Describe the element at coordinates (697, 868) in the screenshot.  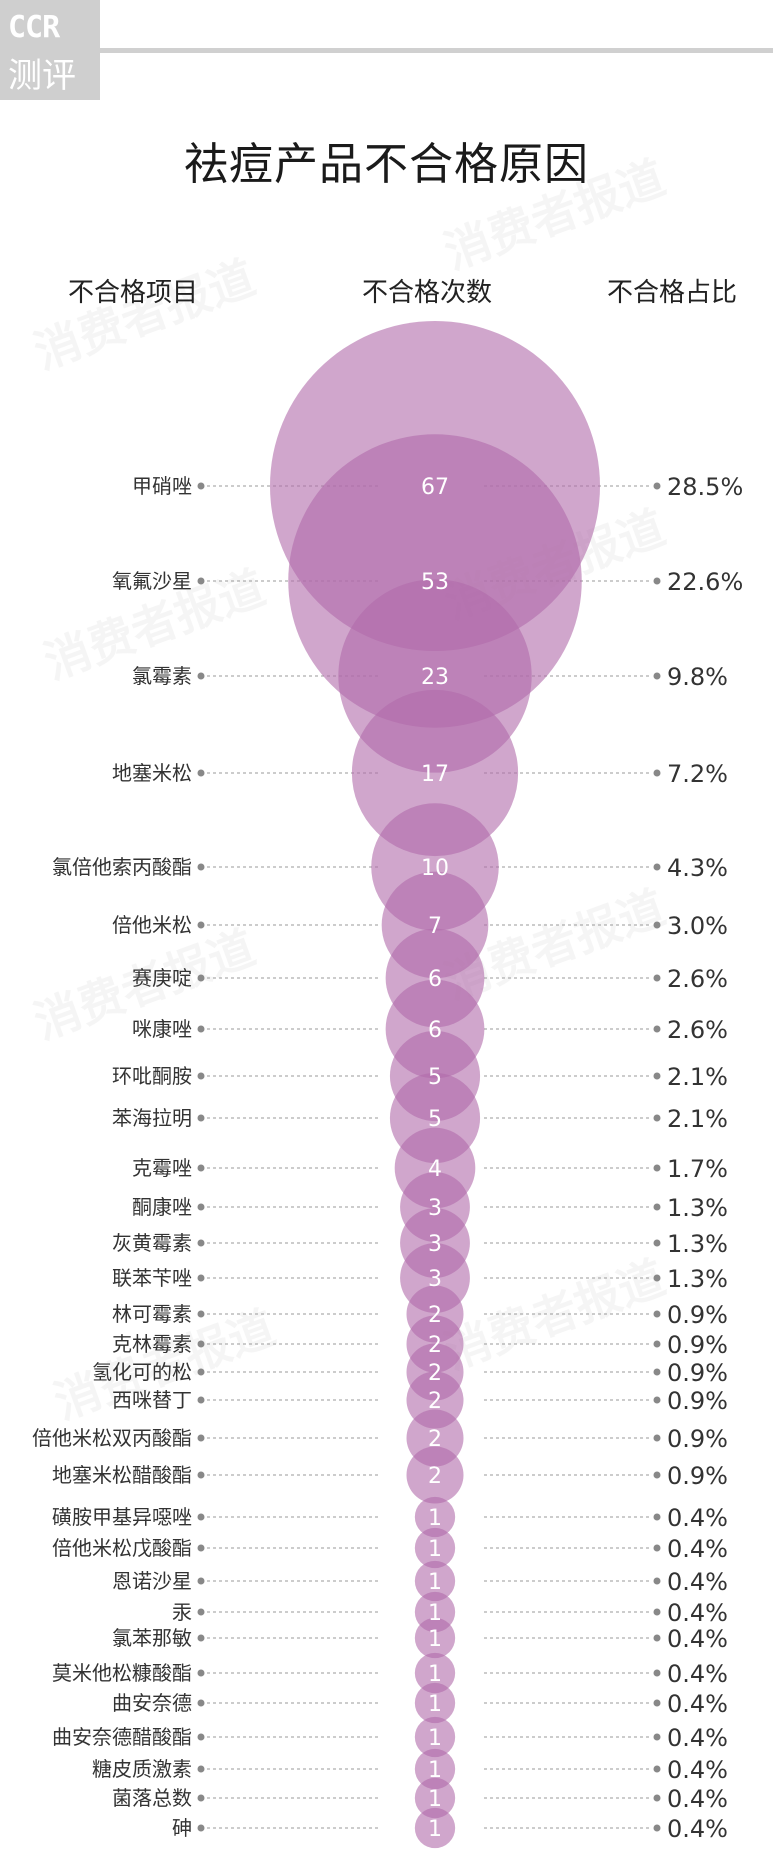
I see `percentage-label: 4.3%` at that location.